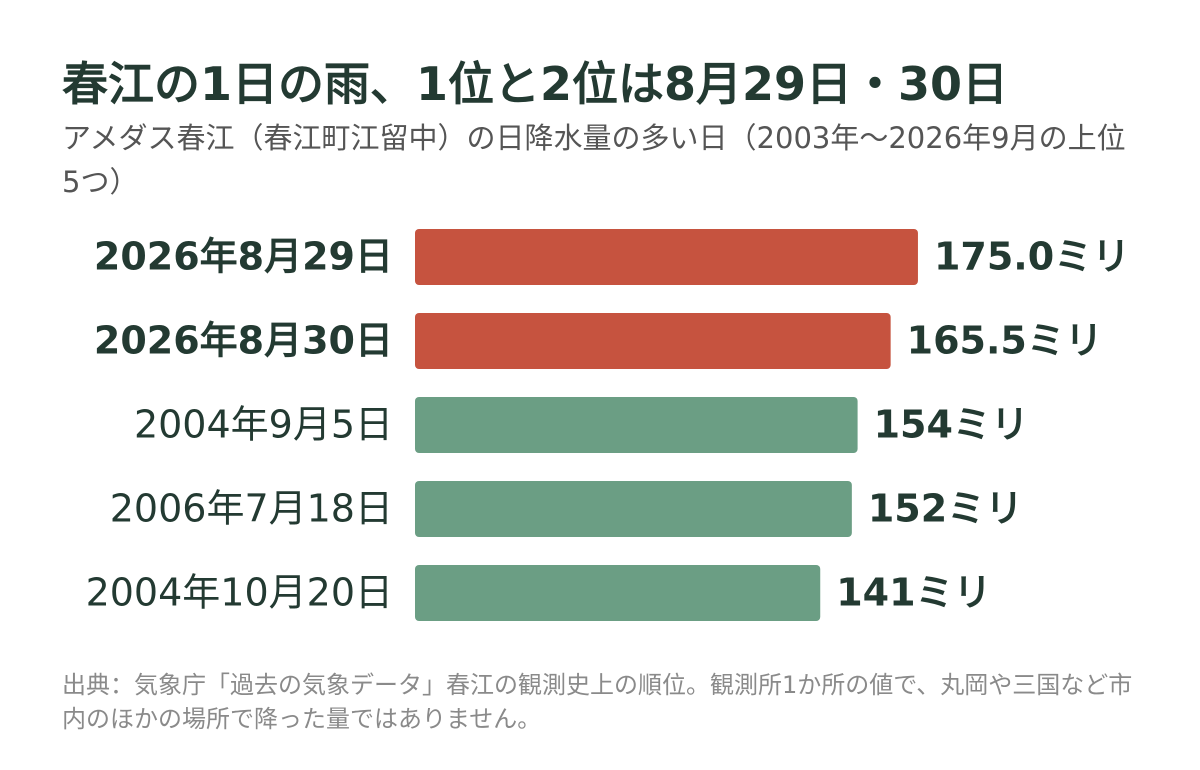  Describe the element at coordinates (945, 509) in the screenshot. I see `value-label: 152ミリ` at that location.